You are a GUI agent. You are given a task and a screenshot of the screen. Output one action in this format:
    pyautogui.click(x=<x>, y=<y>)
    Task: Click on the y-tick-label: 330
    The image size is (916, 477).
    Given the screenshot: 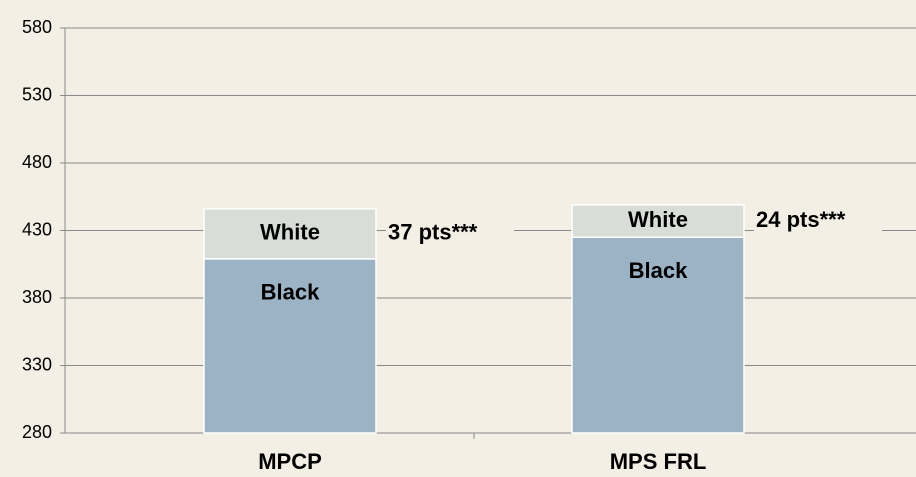 What is the action you would take?
    pyautogui.click(x=37, y=364)
    